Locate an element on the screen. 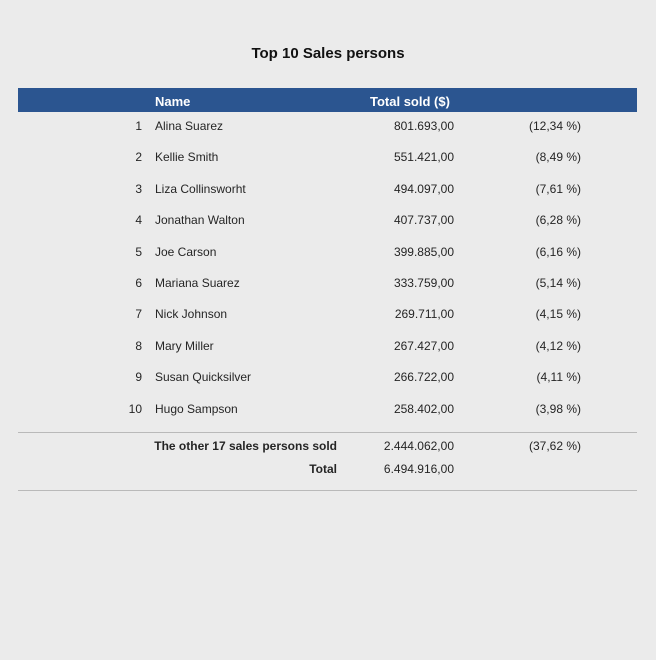  person-name: Jonathan Walton is located at coordinates (200, 220).